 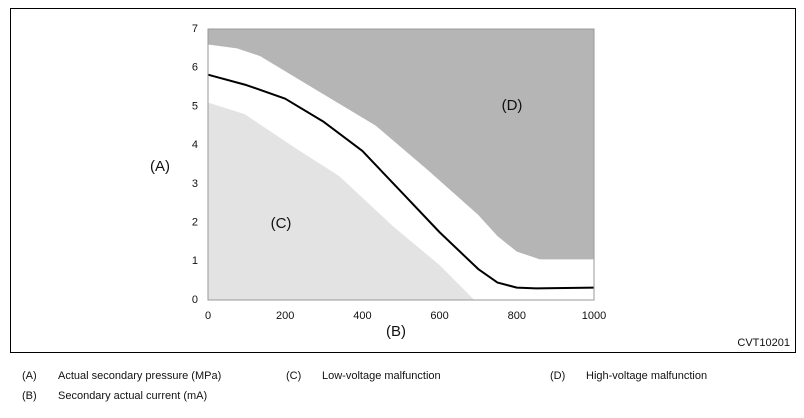 What do you see at coordinates (439, 316) in the screenshot?
I see `x-tick-label: 600` at bounding box center [439, 316].